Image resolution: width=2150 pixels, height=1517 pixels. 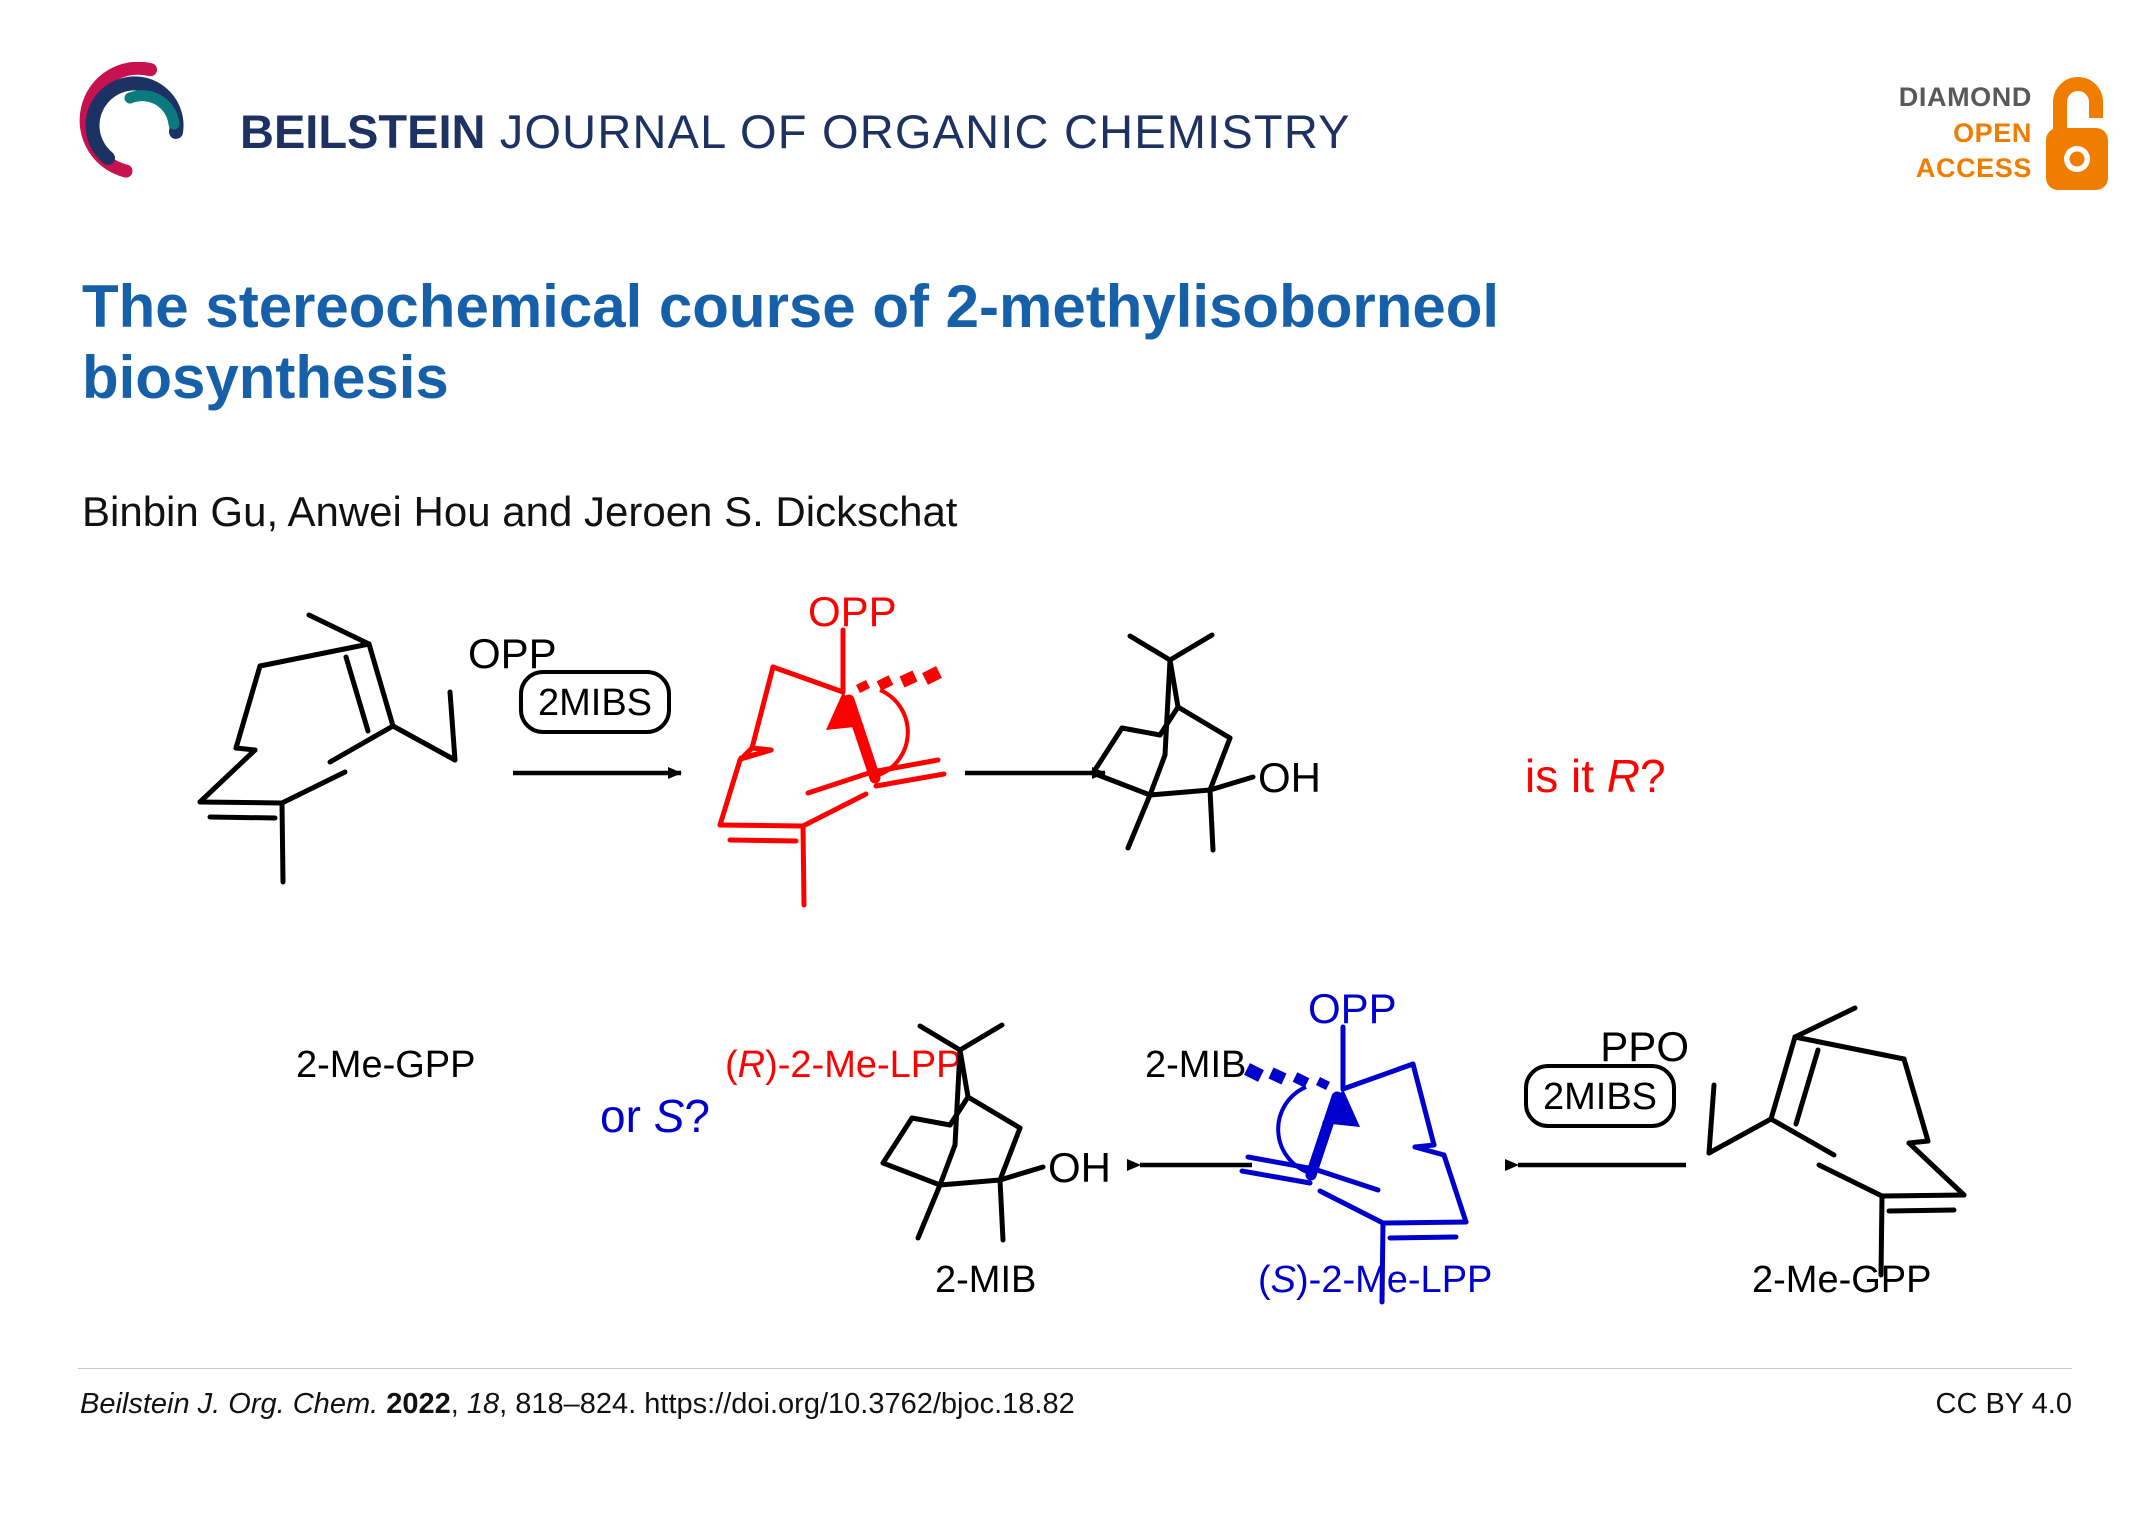 I want to click on label-oh-bottom: OH, so click(x=1079, y=1167).